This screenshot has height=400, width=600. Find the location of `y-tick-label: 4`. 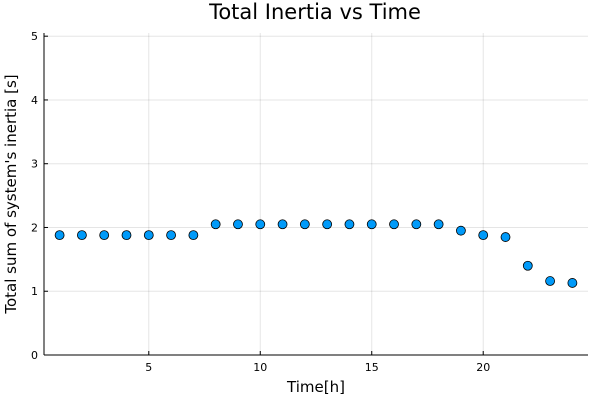

y-tick-label: 4 is located at coordinates (34, 100).